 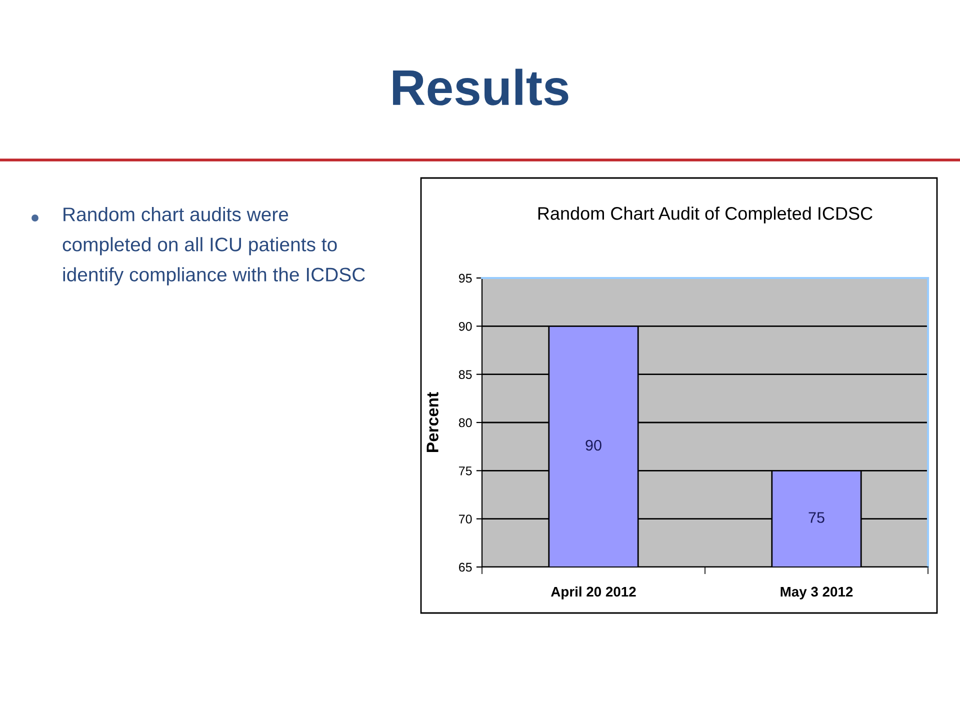 I want to click on x-tick-label: May 3 2012, so click(x=816, y=593).